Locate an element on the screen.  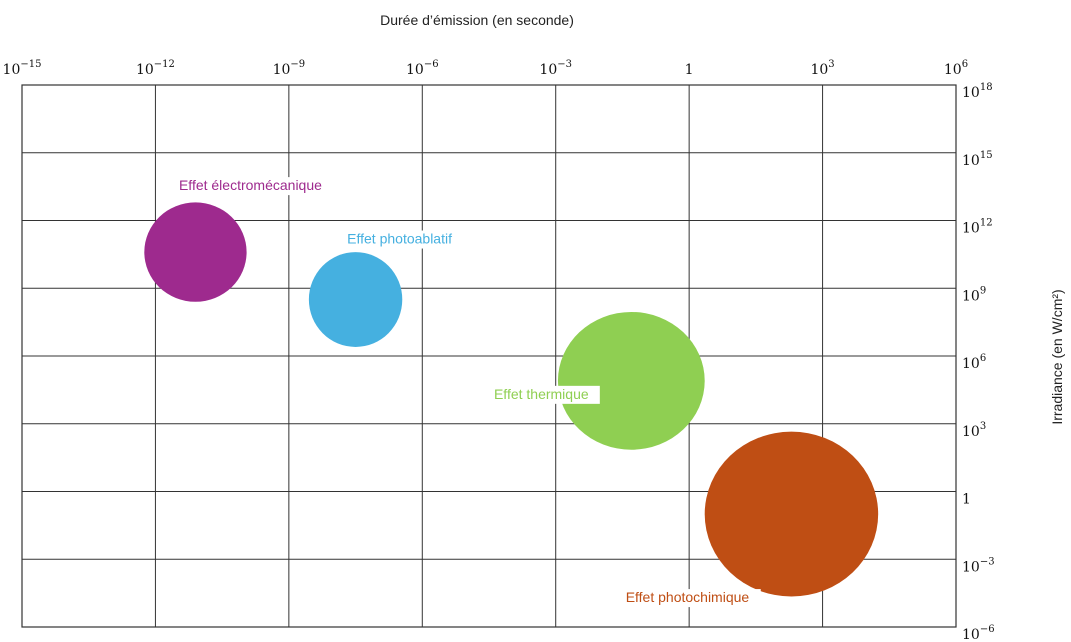
x-tick-label: 10⁻³ is located at coordinates (555, 68).